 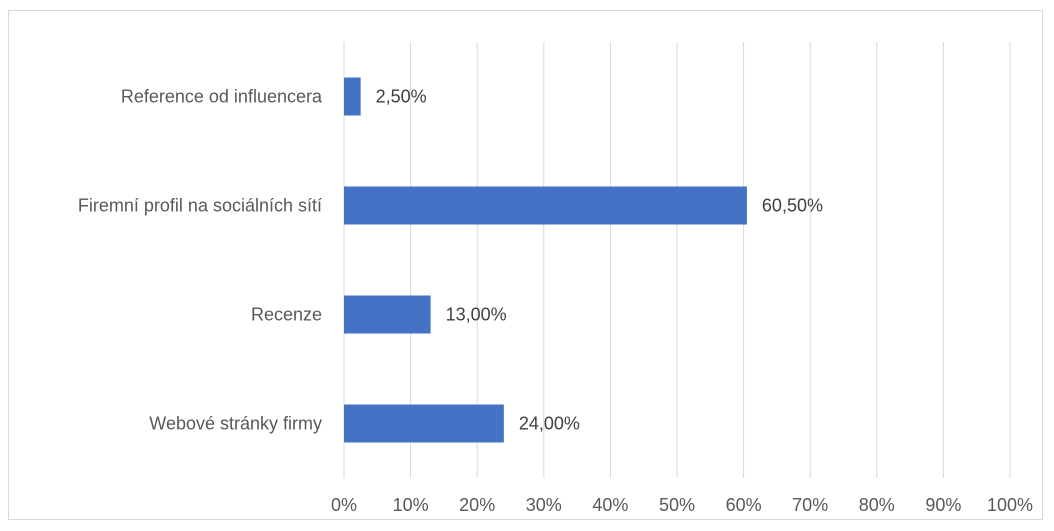 What do you see at coordinates (235, 424) in the screenshot?
I see `category-label: Webové stránky firmy` at bounding box center [235, 424].